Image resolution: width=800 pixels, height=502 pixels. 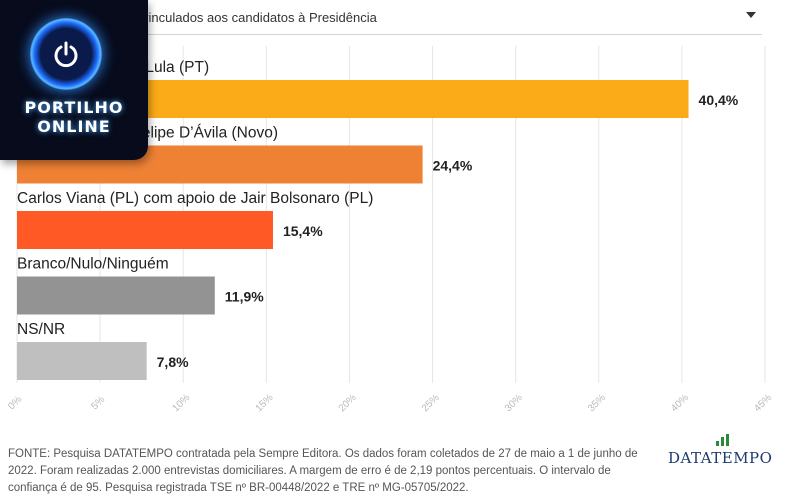 What do you see at coordinates (98, 403) in the screenshot?
I see `x-tick-label: 5%` at bounding box center [98, 403].